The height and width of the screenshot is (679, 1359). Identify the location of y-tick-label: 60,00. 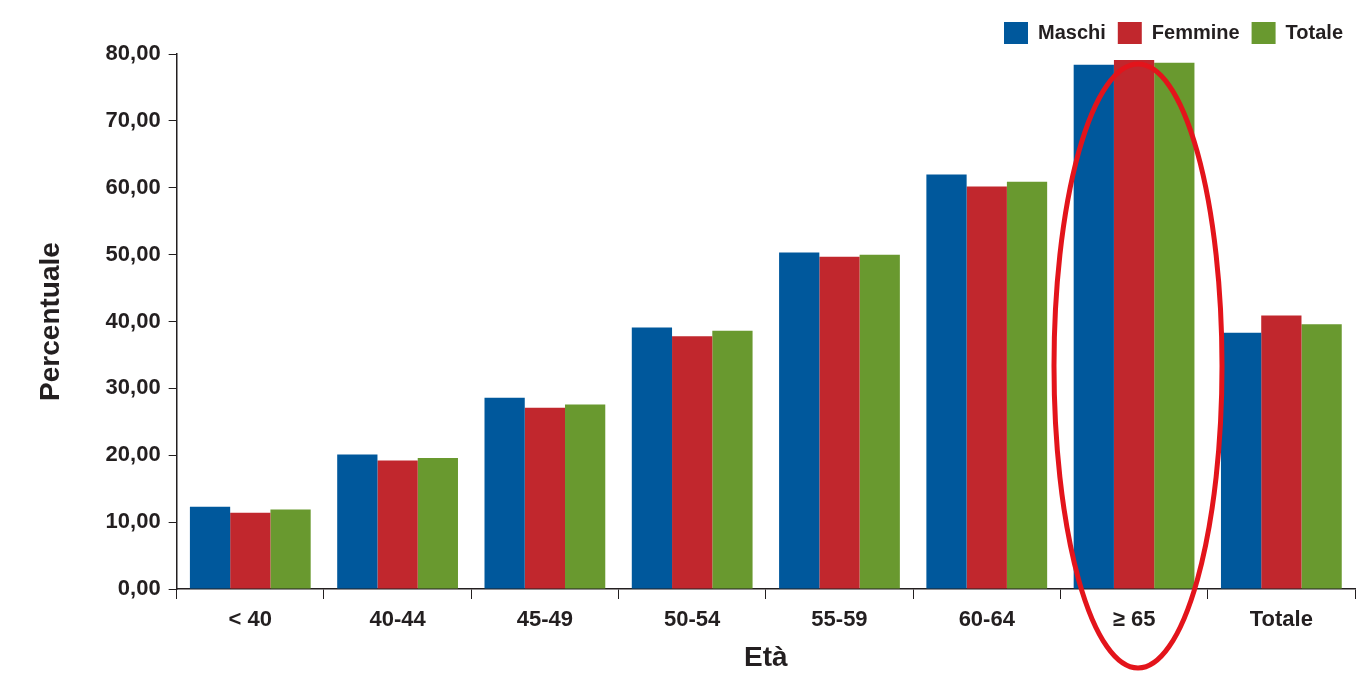
(133, 186).